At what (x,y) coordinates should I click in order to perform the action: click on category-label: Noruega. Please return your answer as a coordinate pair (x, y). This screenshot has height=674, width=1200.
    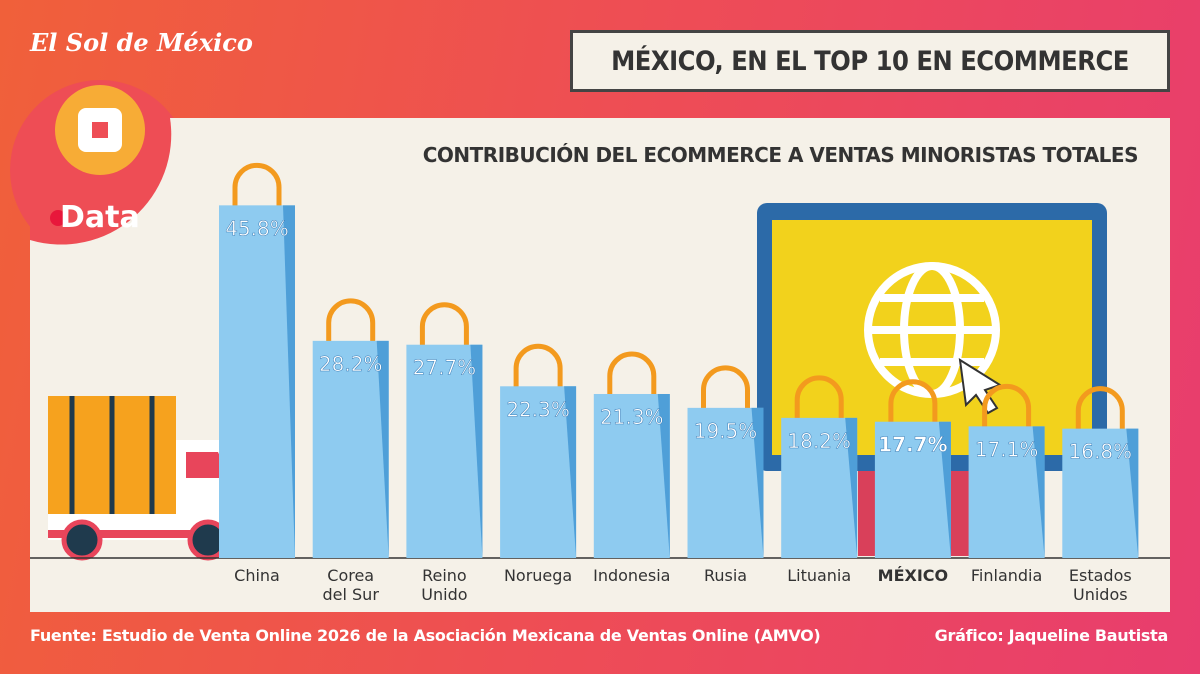
    Looking at the image, I should click on (538, 575).